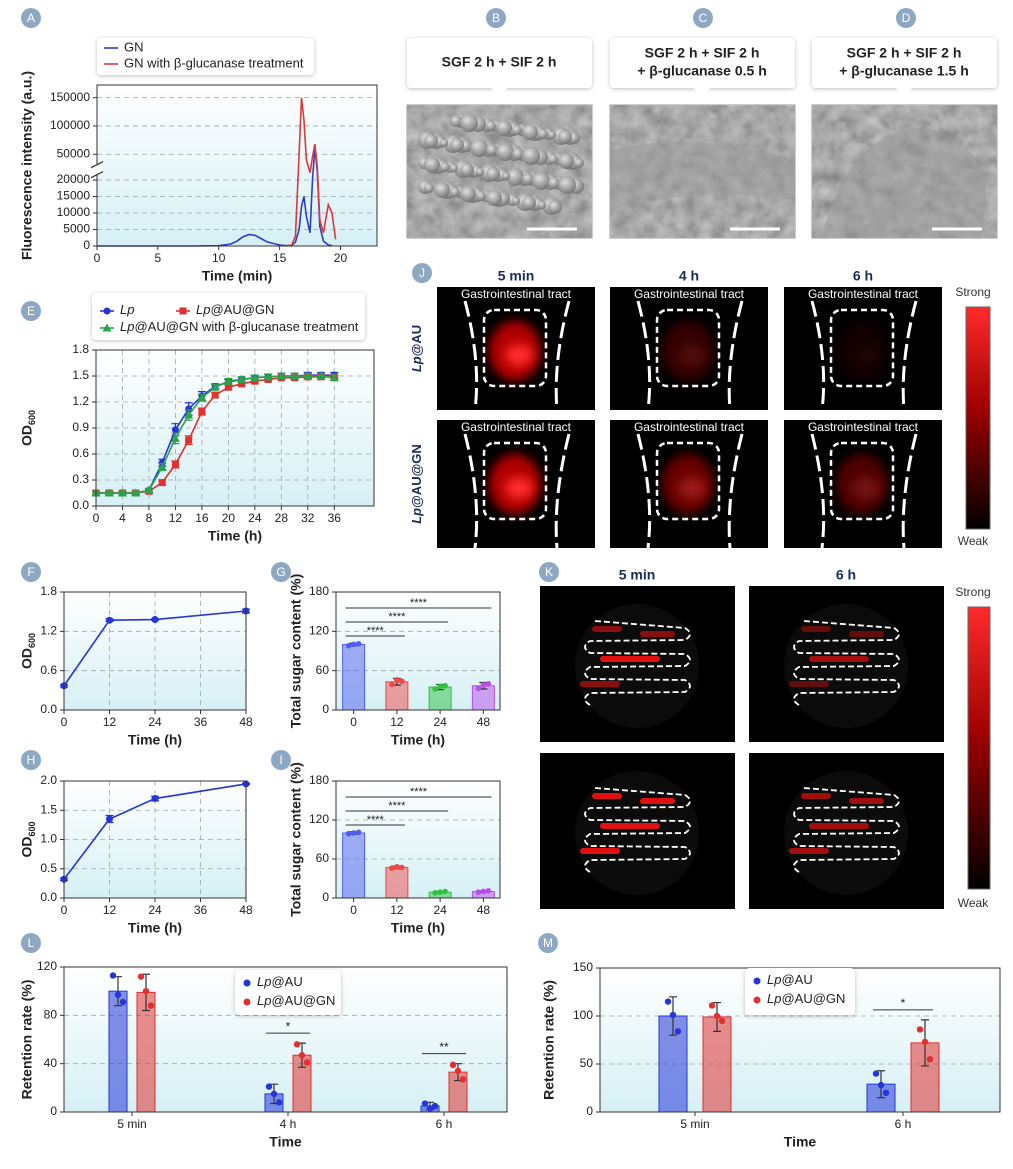  I want to click on y-axis-title: Retention rate (%), so click(27, 1040).